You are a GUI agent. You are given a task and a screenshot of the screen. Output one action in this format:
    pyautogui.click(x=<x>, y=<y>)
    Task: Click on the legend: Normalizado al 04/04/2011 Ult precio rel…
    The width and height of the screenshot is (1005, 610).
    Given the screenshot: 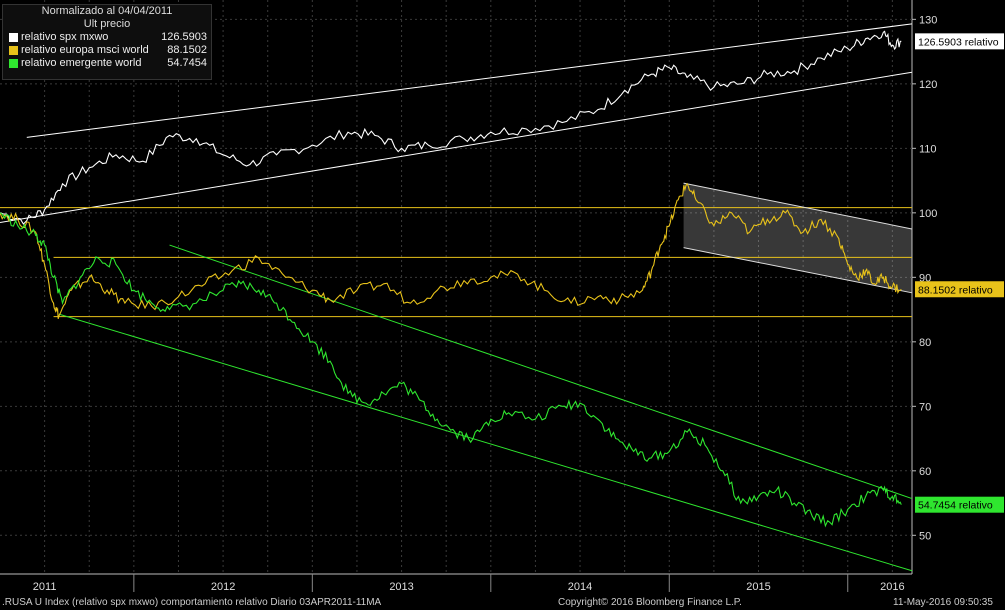 What is the action you would take?
    pyautogui.click(x=107, y=42)
    